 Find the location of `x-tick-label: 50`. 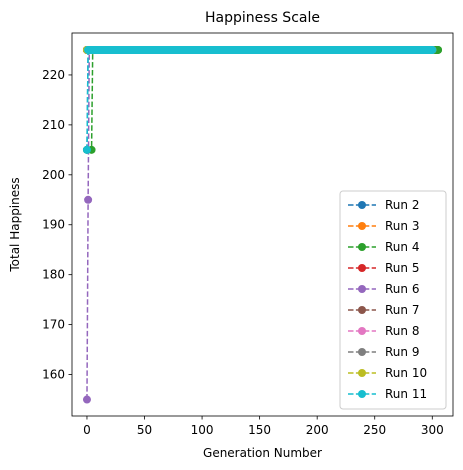

x-tick-label: 50 is located at coordinates (144, 430).